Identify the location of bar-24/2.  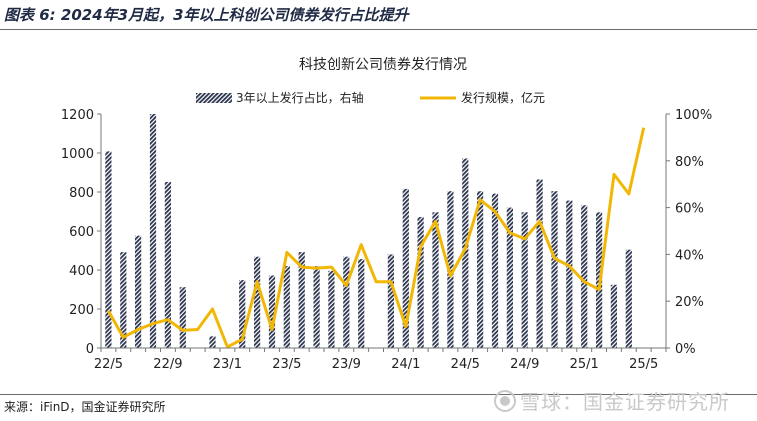
(420, 282).